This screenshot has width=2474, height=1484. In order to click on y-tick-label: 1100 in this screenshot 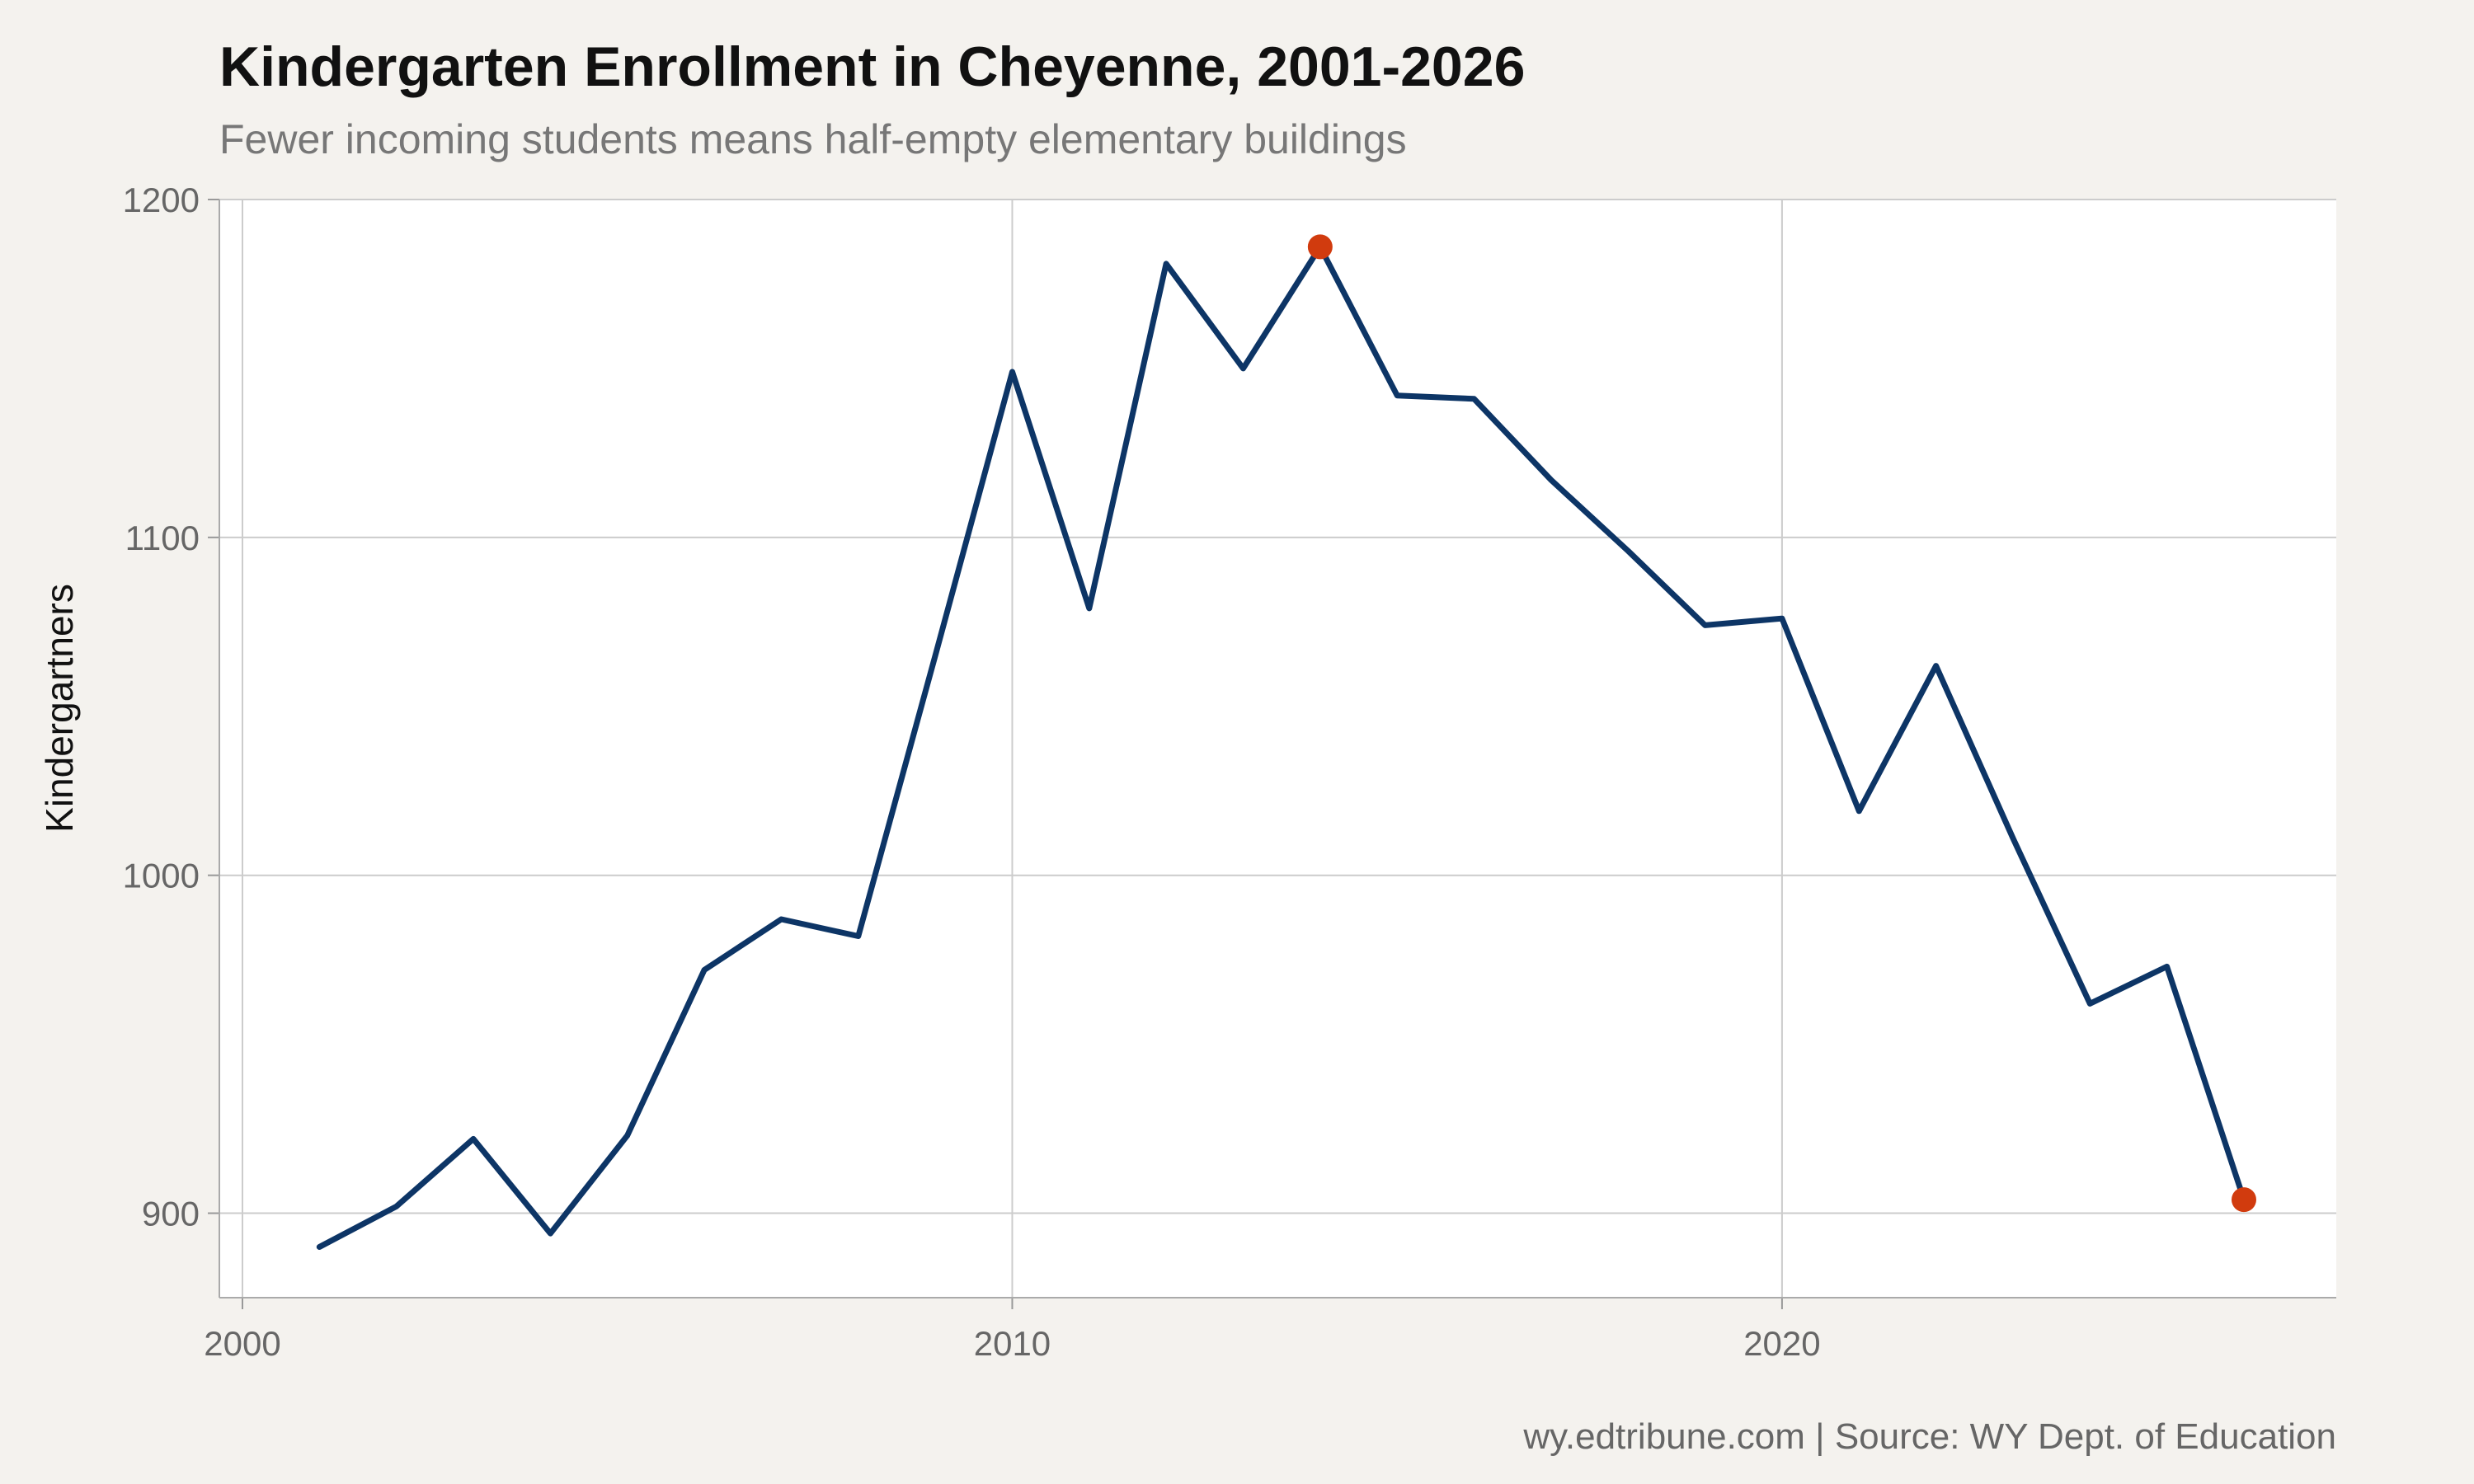, I will do `click(162, 538)`.